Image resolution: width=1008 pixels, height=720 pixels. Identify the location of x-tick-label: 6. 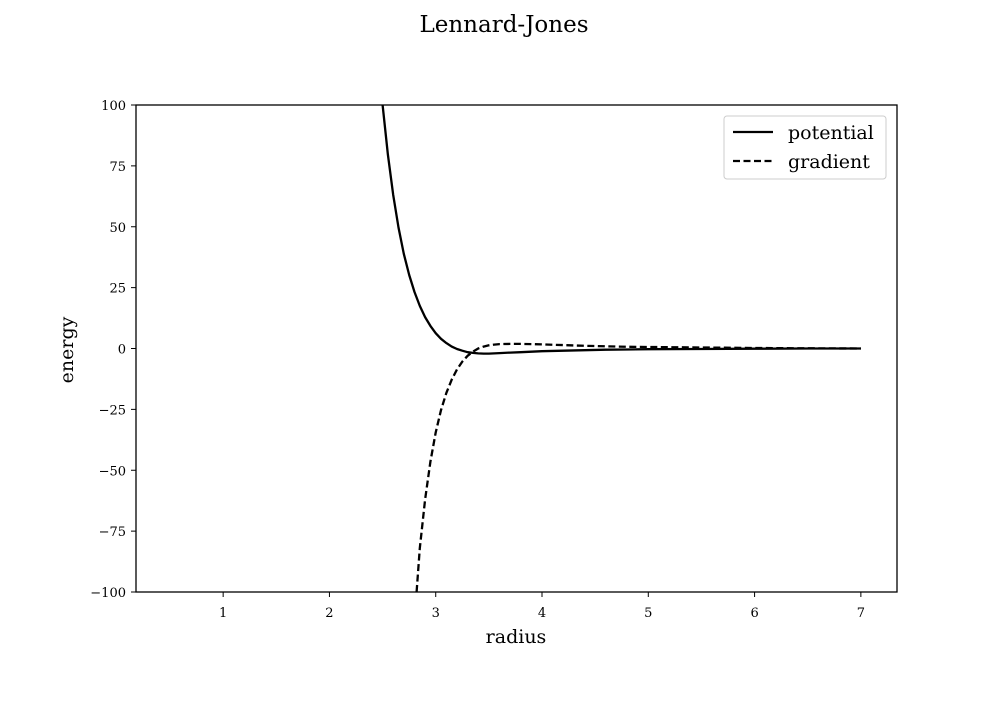
(754, 613).